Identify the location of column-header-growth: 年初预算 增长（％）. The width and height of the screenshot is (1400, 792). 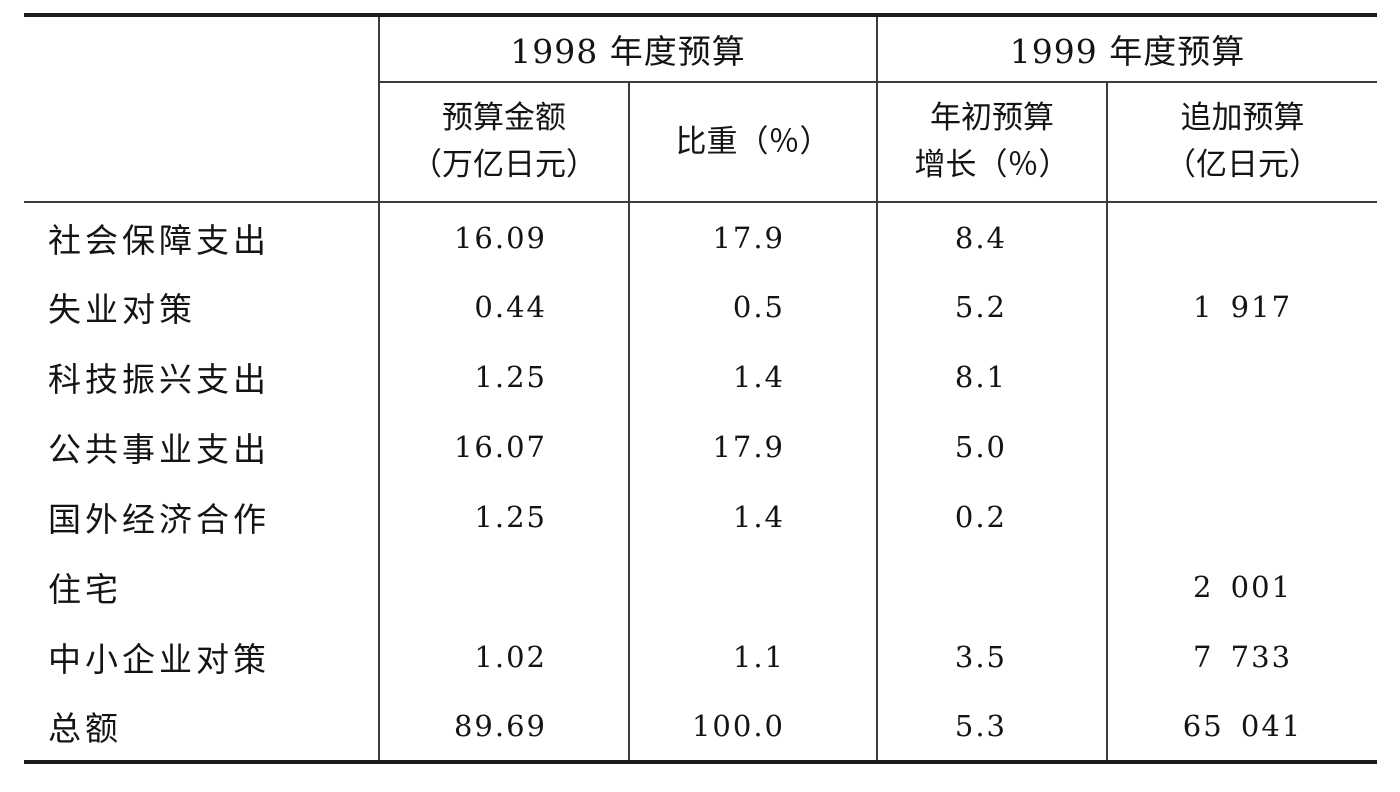
(993, 142).